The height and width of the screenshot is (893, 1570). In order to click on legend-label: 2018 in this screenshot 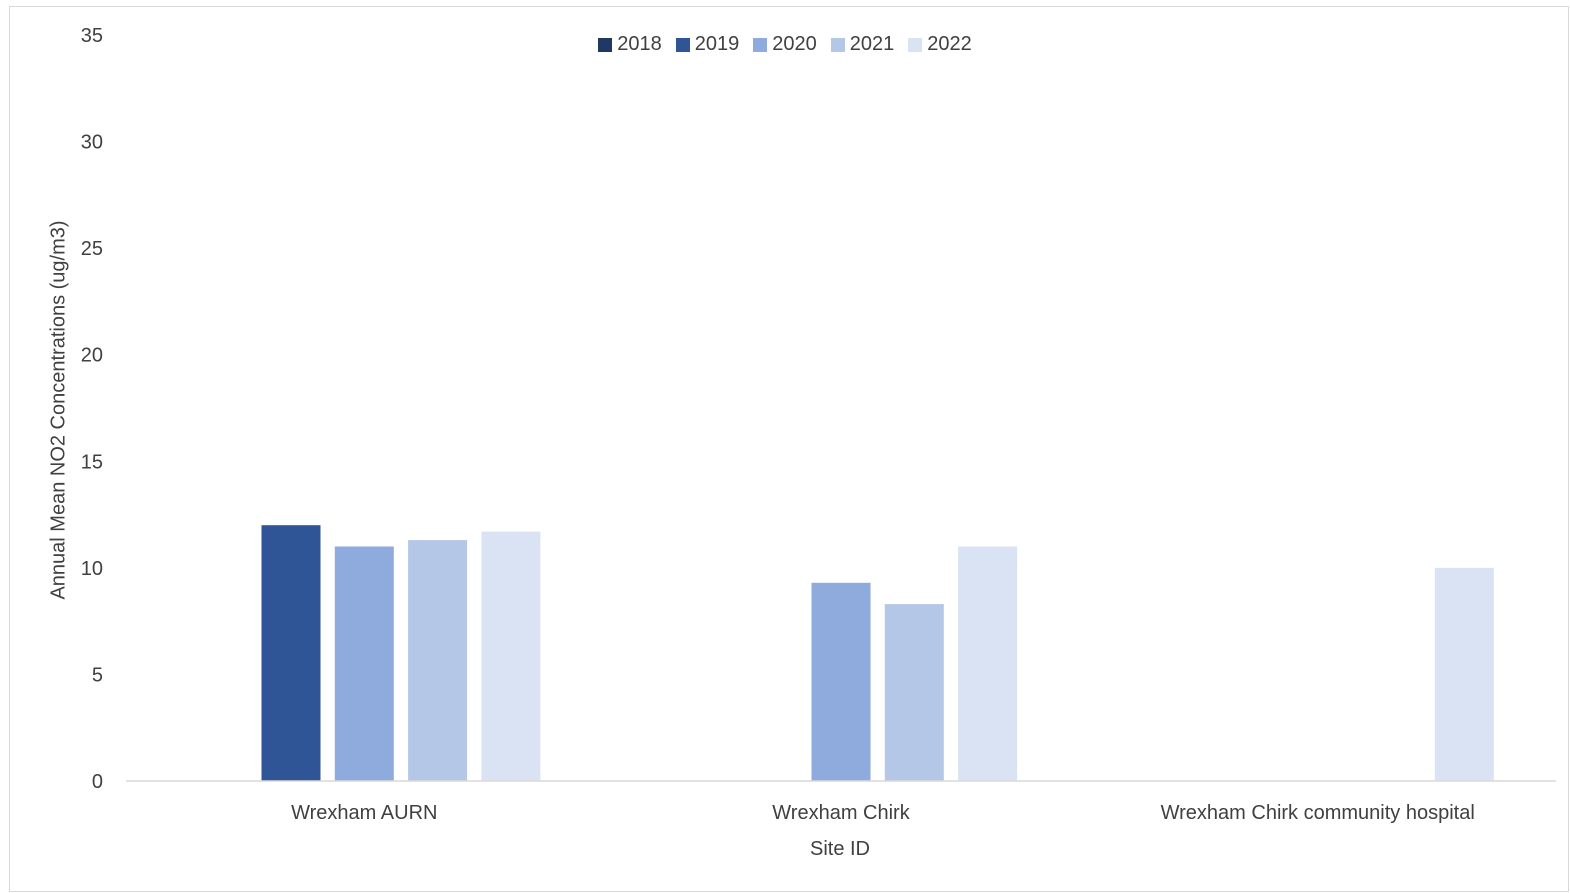, I will do `click(639, 44)`.